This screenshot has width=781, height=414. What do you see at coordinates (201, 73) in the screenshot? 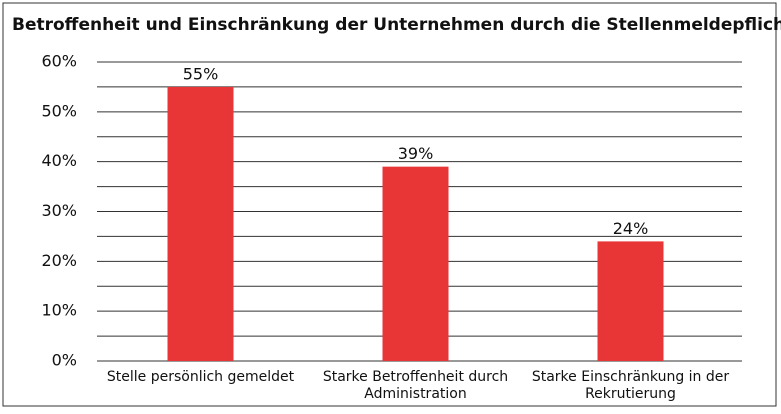
I see `value-label: 55%` at bounding box center [201, 73].